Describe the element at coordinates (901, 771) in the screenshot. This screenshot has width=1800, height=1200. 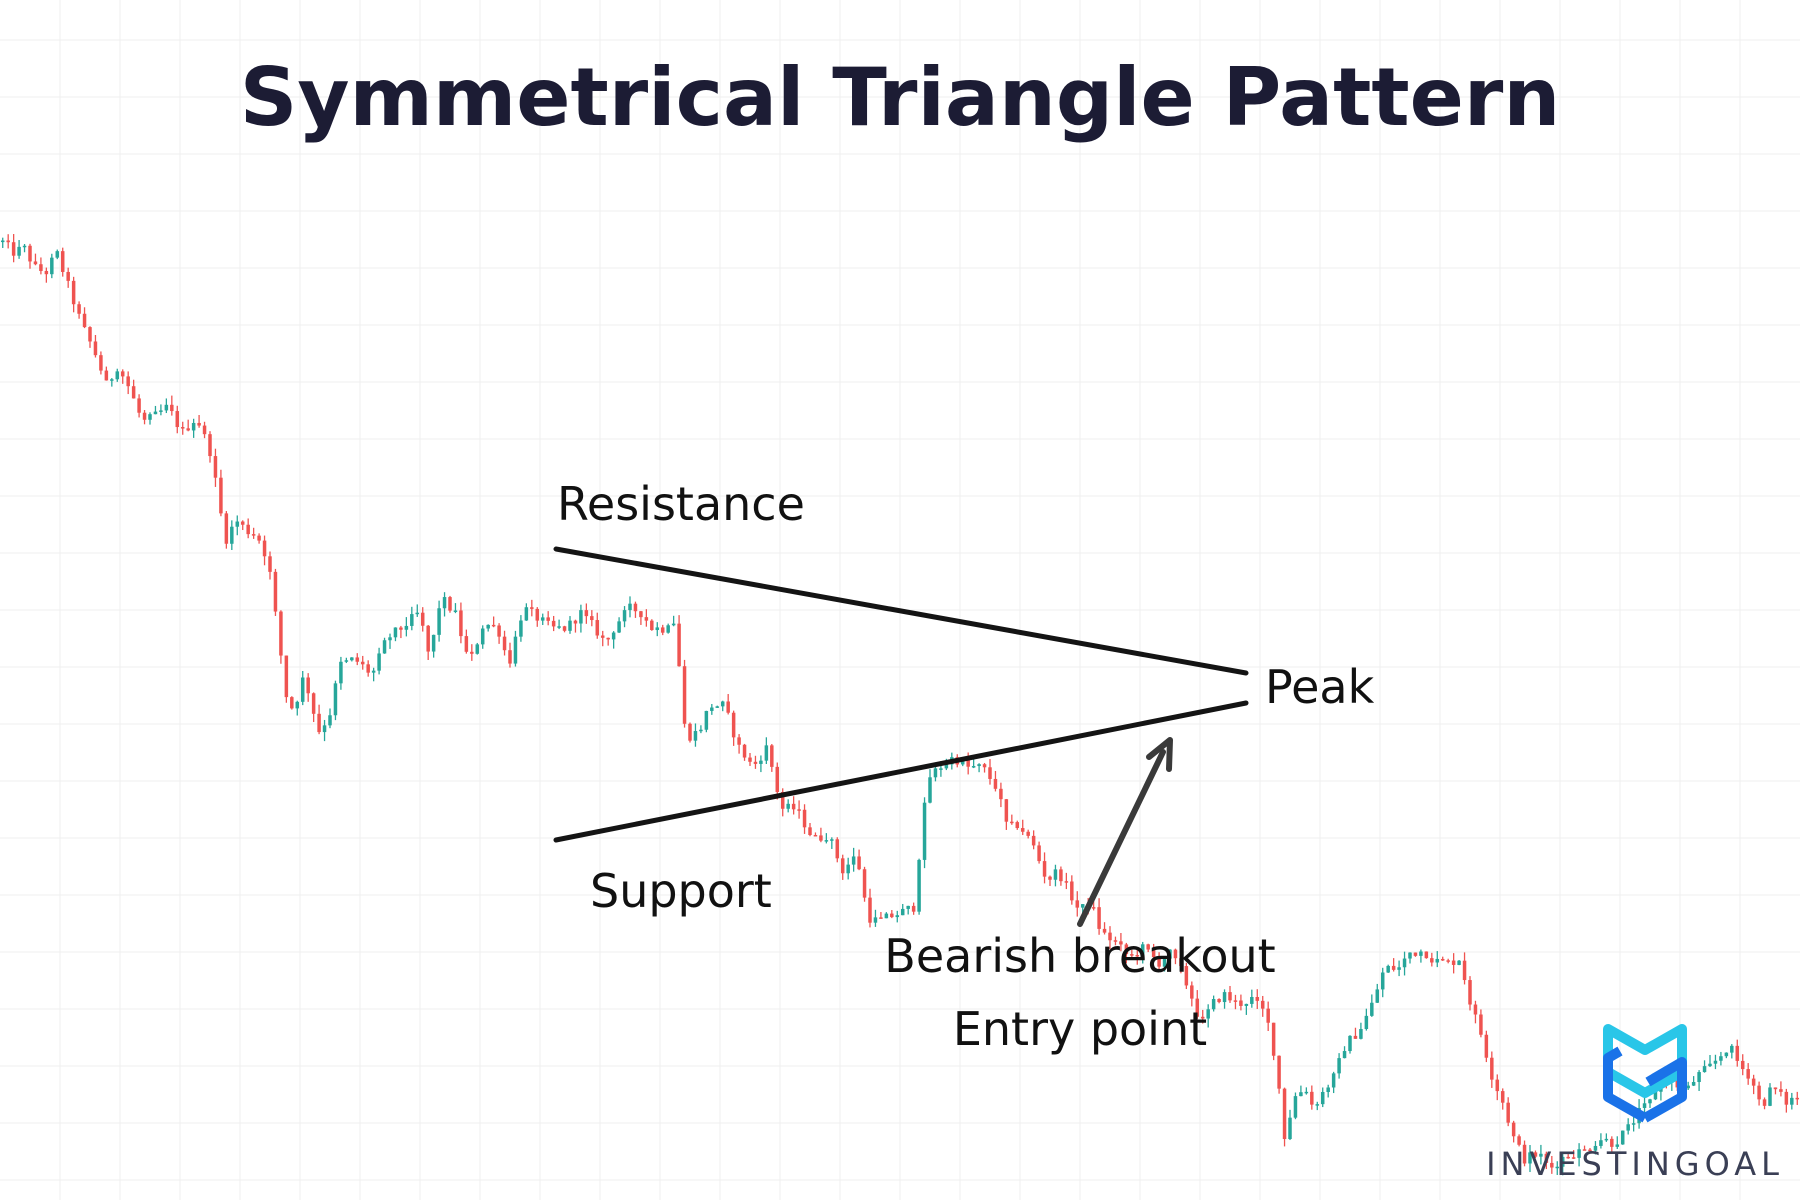
I see `support-line` at that location.